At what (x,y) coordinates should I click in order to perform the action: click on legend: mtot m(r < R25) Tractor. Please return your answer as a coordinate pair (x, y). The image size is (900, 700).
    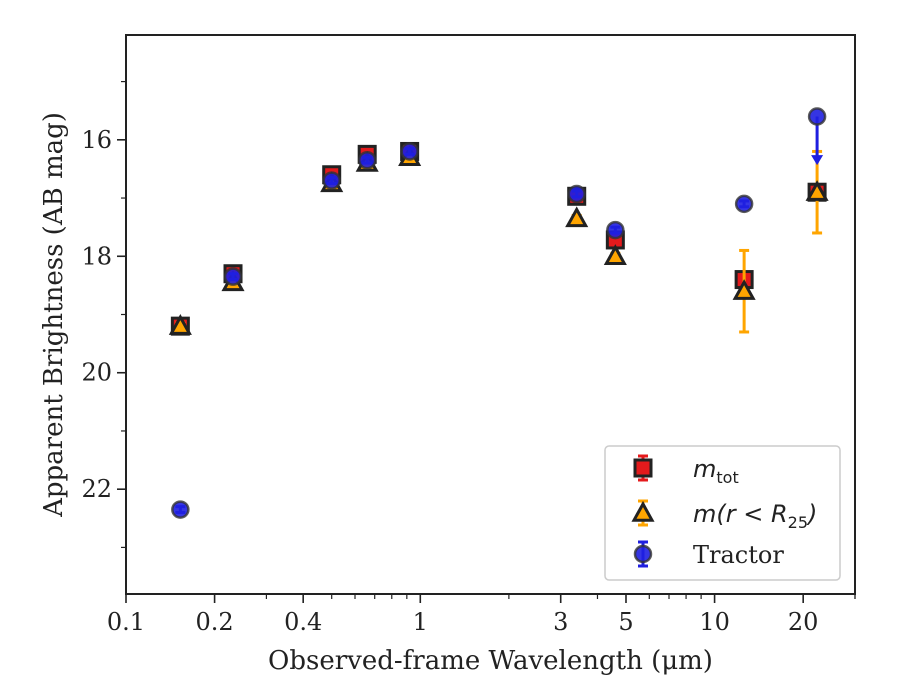
    Looking at the image, I should click on (722, 513).